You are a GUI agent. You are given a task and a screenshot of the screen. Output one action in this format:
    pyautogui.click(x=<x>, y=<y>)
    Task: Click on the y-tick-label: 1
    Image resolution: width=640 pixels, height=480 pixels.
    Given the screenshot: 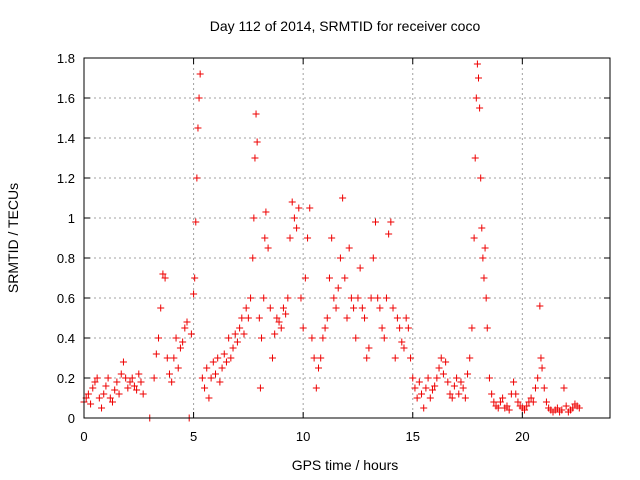 What is the action you would take?
    pyautogui.click(x=71, y=218)
    